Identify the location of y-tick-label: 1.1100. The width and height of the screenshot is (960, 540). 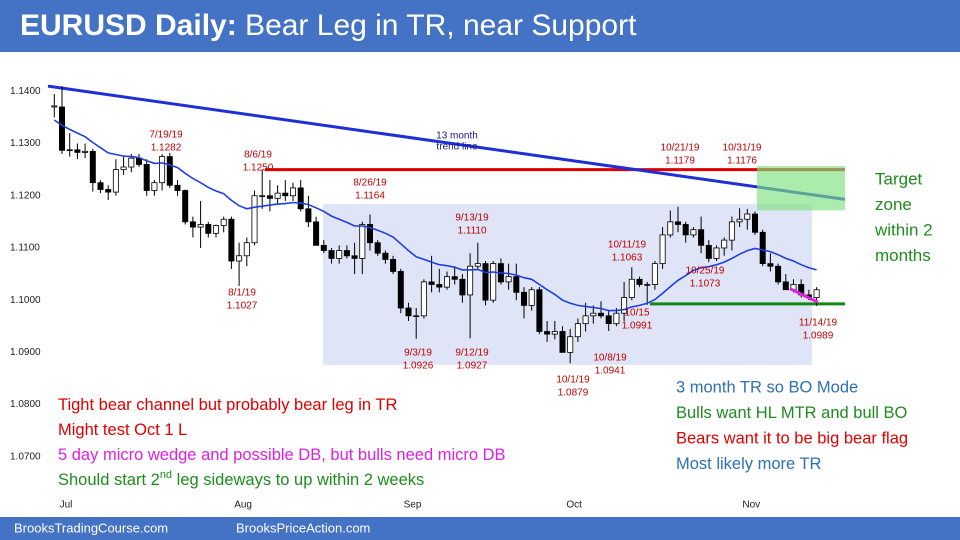
(25, 248).